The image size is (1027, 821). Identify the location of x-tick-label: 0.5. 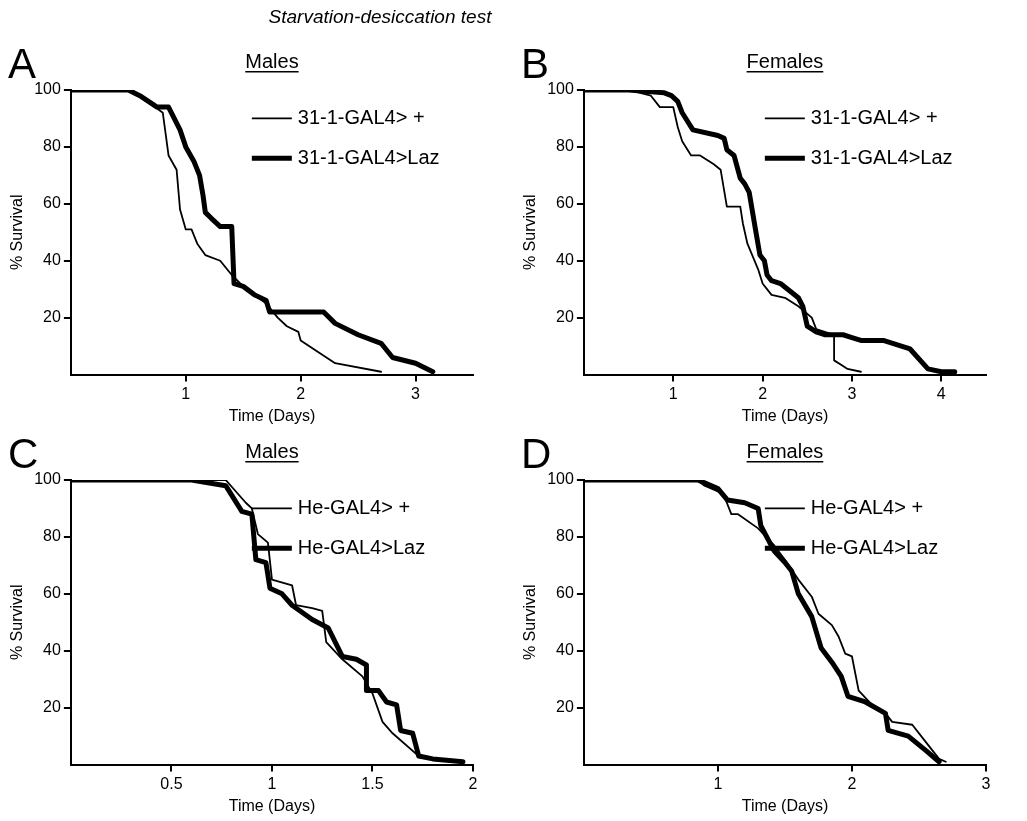
(171, 783).